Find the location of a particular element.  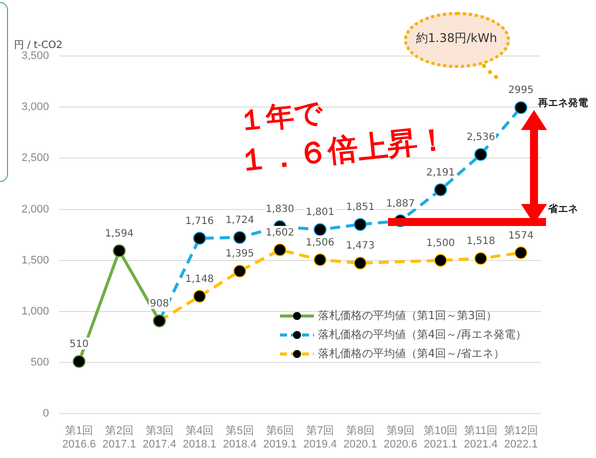

x-tick-label: 第3回 2017.4 is located at coordinates (159, 437).